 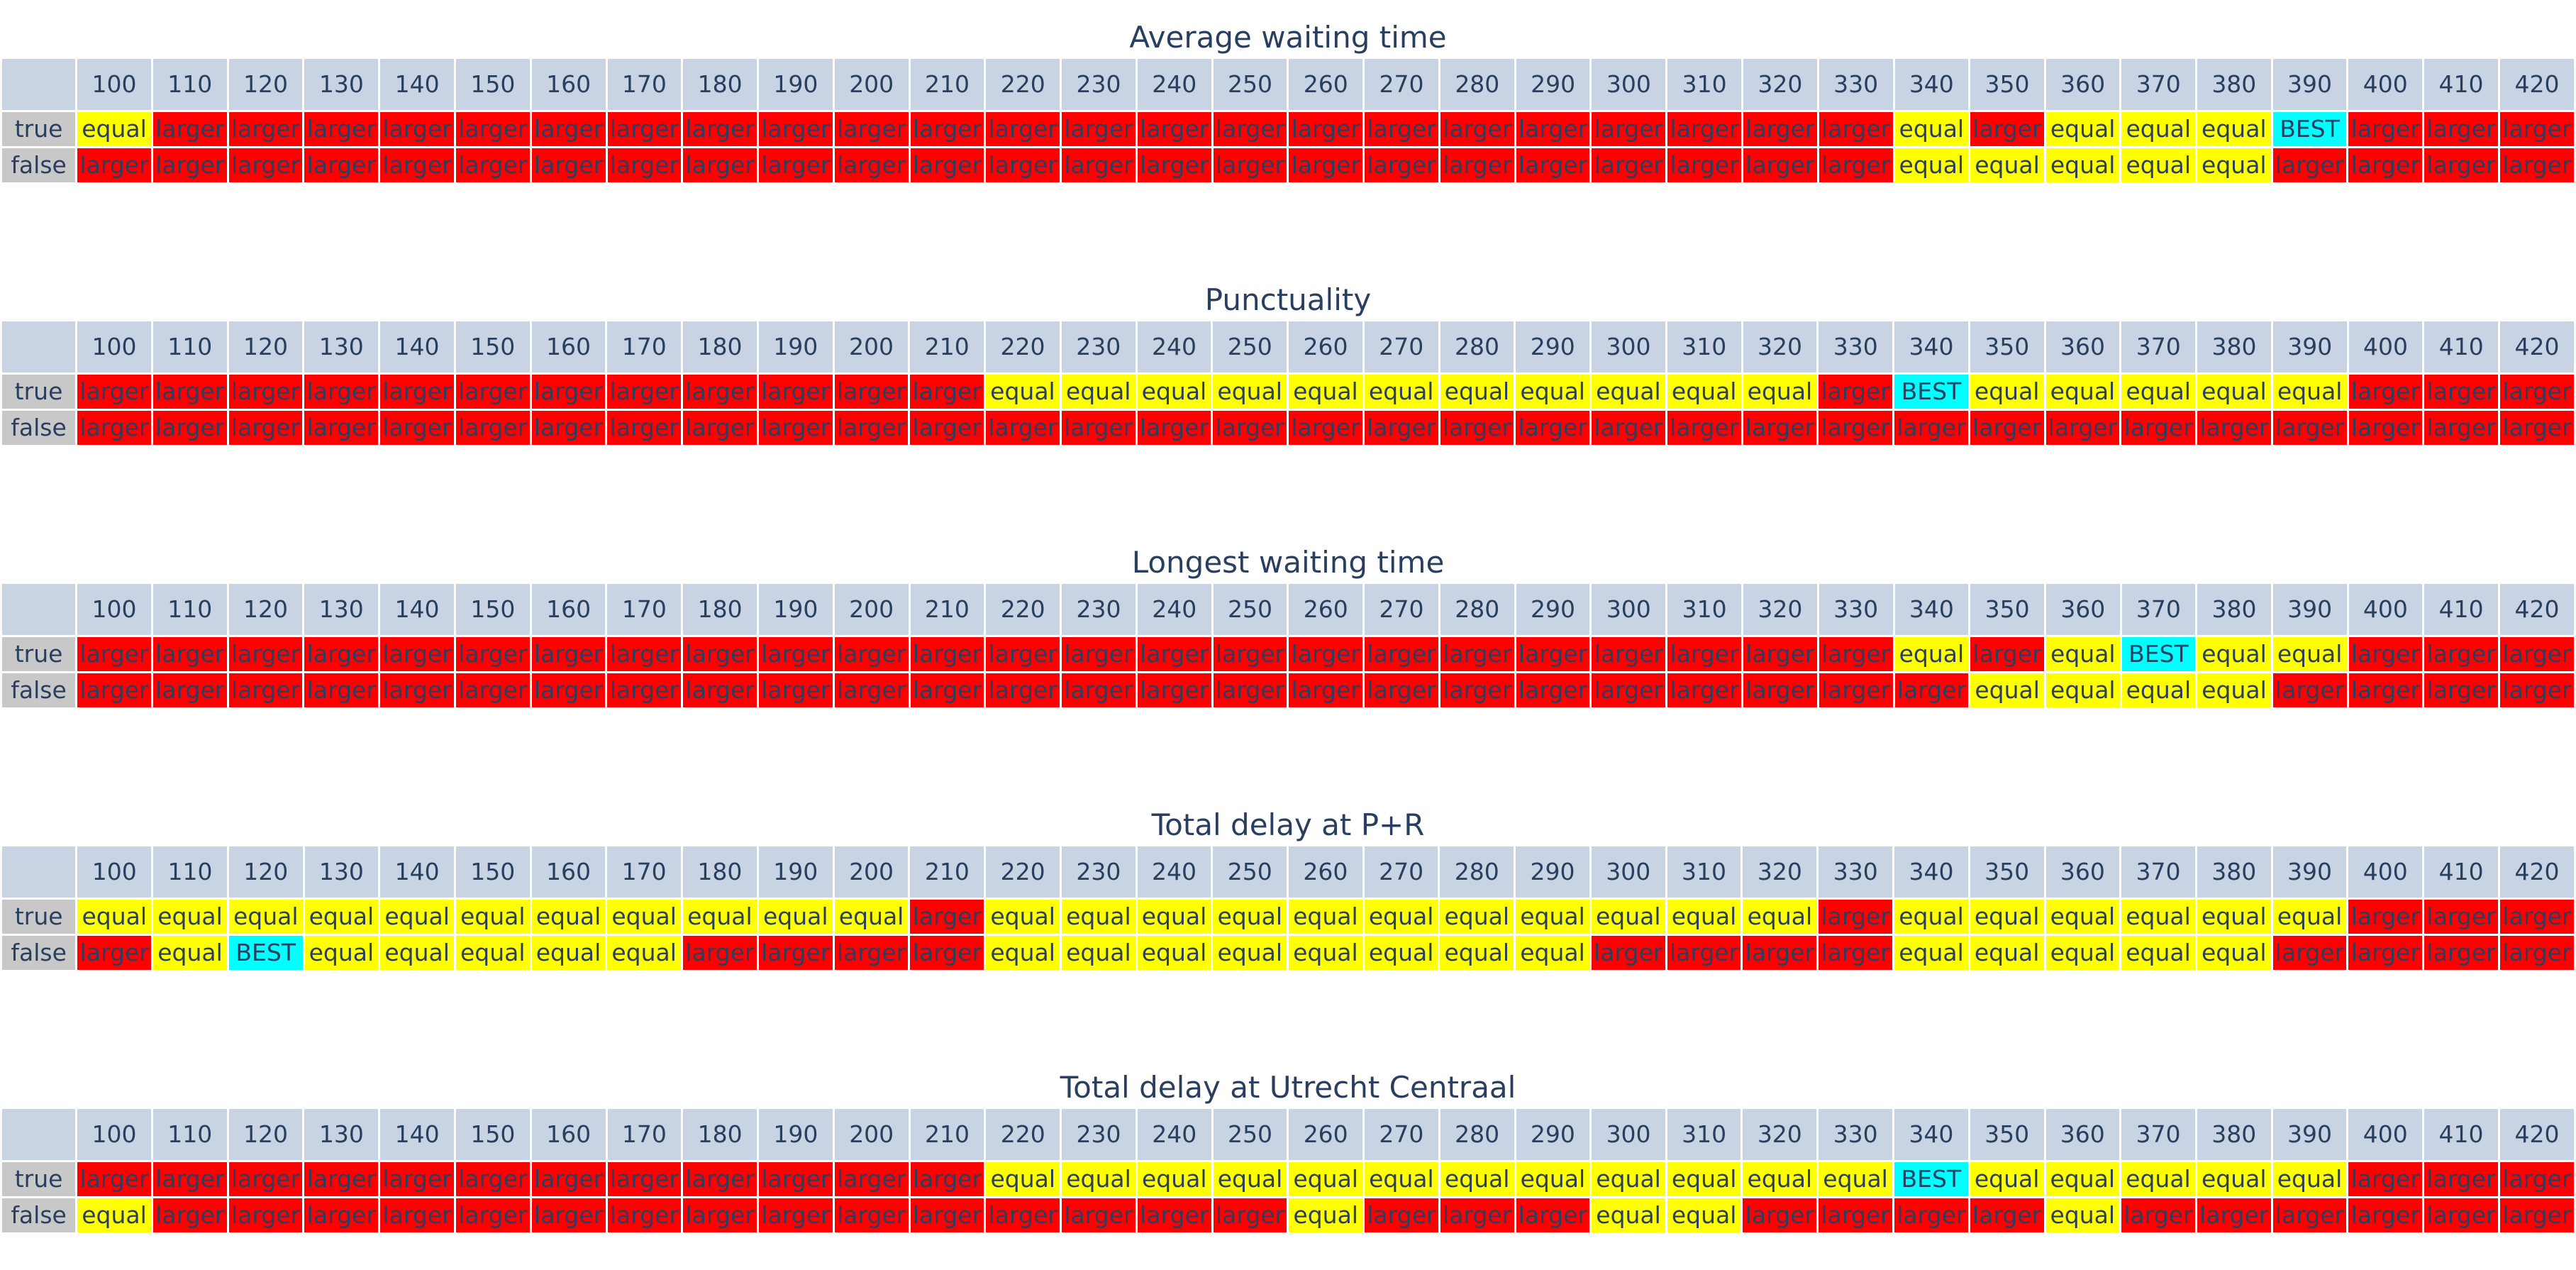 What do you see at coordinates (871, 346) in the screenshot?
I see `column-header: 200` at bounding box center [871, 346].